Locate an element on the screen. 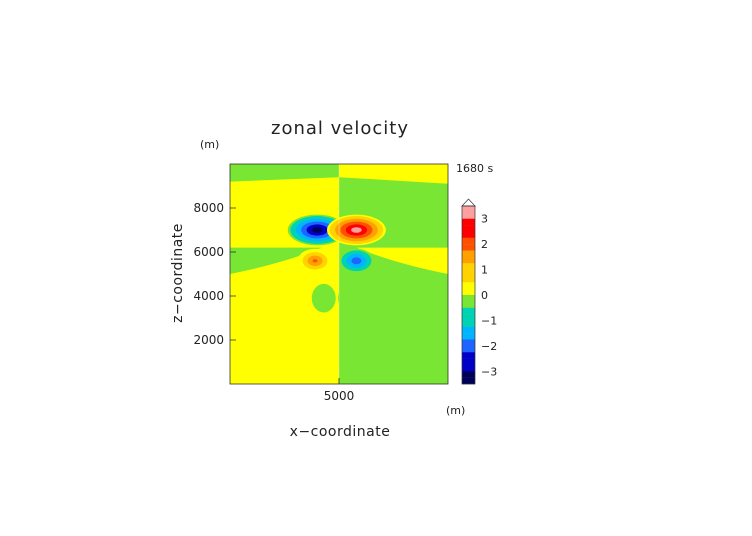 The image size is (752, 536). colorbar: 3 2 1 0 −1 −2 −3 is located at coordinates (479, 291).